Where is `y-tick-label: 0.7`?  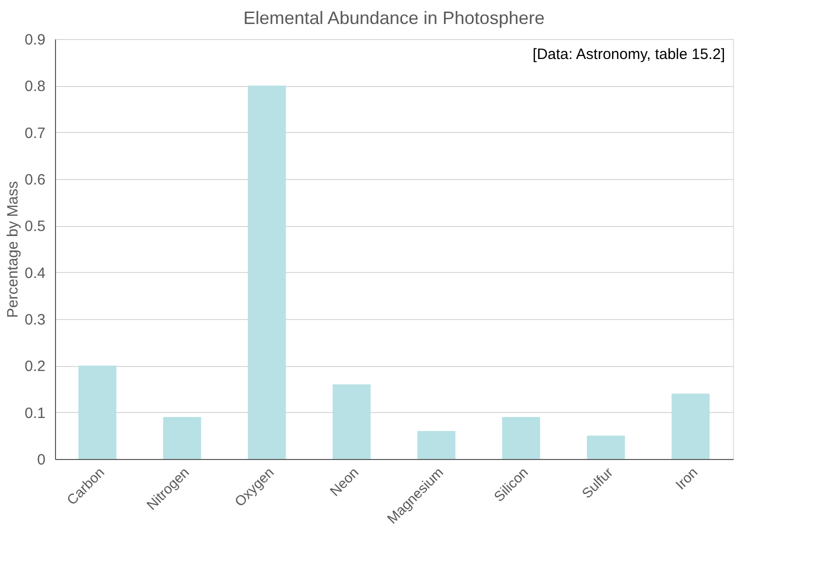 y-tick-label: 0.7 is located at coordinates (35, 133).